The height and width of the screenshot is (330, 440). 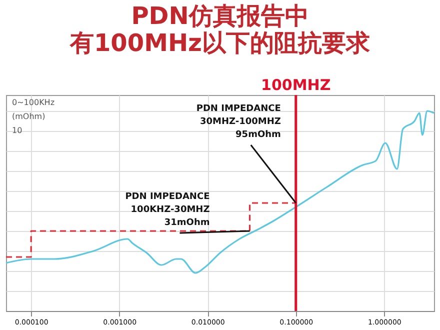 I want to click on chart-subtitle: 有100MHz以下的阻抗要求, so click(x=220, y=43).